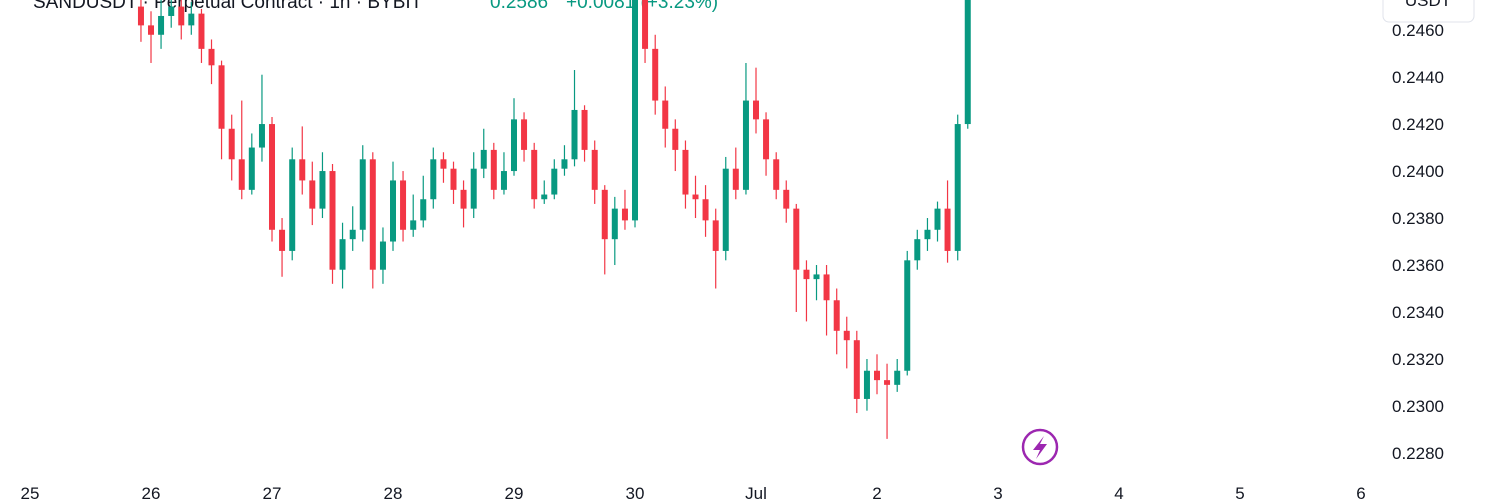 This screenshot has width=1500, height=499. What do you see at coordinates (151, 491) in the screenshot?
I see `x-tick-label: 26` at bounding box center [151, 491].